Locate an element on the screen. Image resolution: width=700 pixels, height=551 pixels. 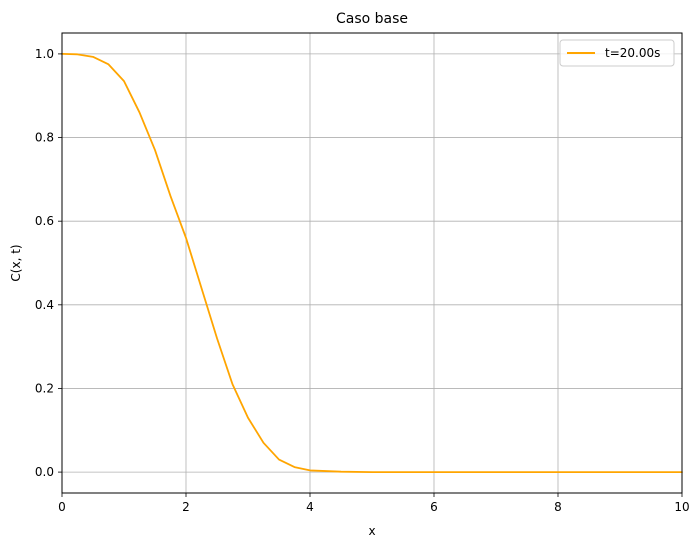
y-tick-label: 0.0 is located at coordinates (44, 472).